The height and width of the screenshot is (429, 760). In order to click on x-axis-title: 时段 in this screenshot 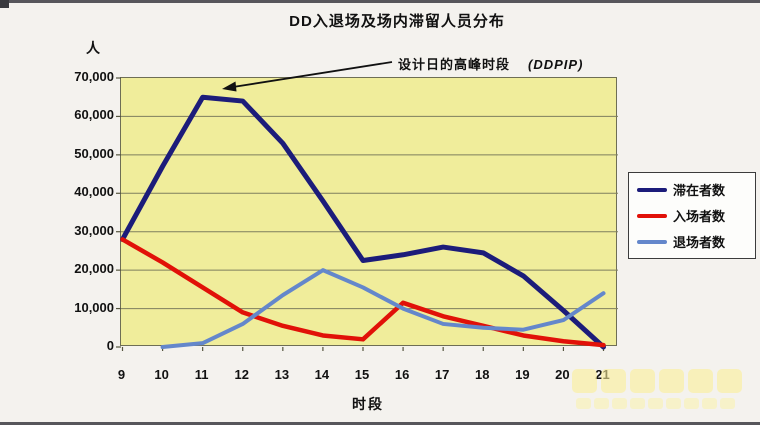, I will do `click(368, 404)`.